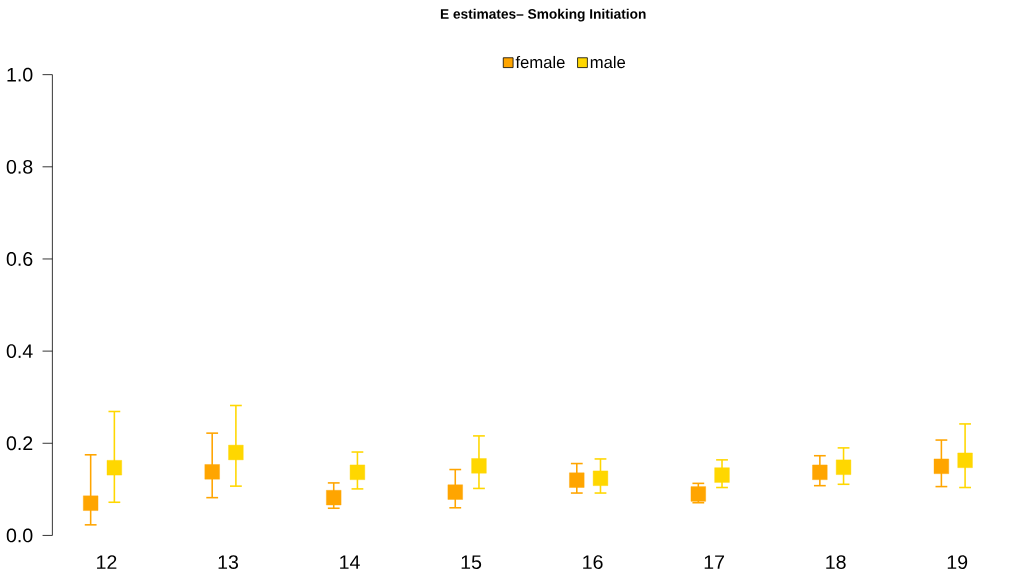  Describe the element at coordinates (543, 15) in the screenshot. I see `chart-title: E estimates– Smoking Initiation` at that location.